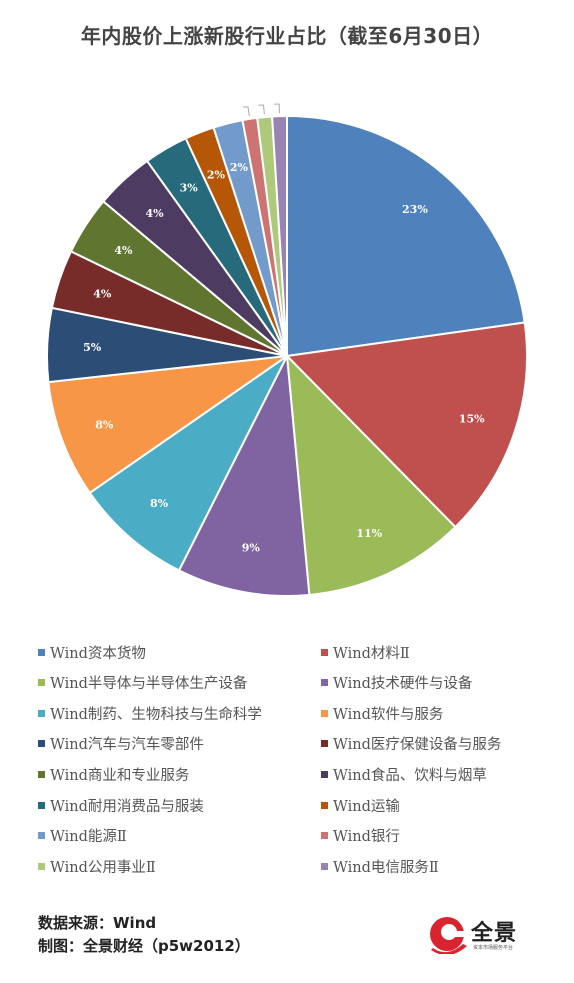  Describe the element at coordinates (97, 923) in the screenshot. I see `source-note: 数据来源：Wind` at that location.